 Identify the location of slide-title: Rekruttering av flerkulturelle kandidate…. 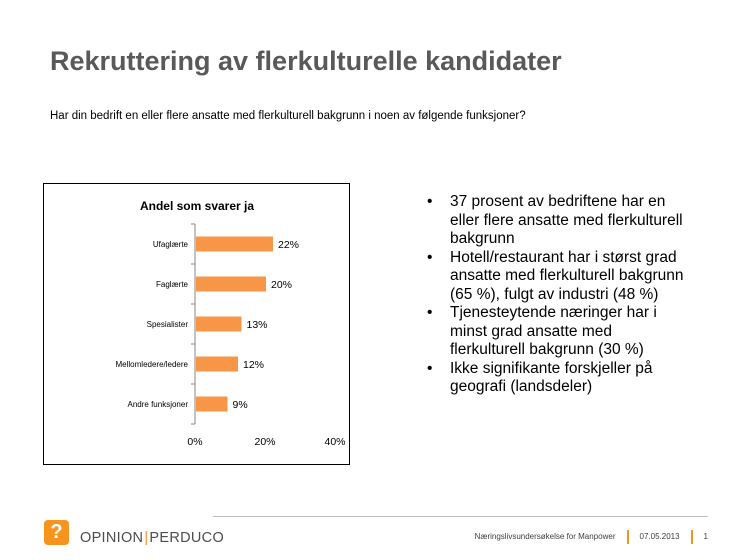
(306, 61).